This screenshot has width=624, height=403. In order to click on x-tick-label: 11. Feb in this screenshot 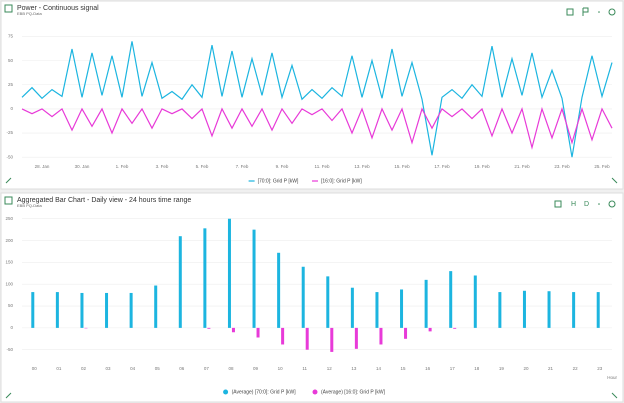, I will do `click(322, 166)`.